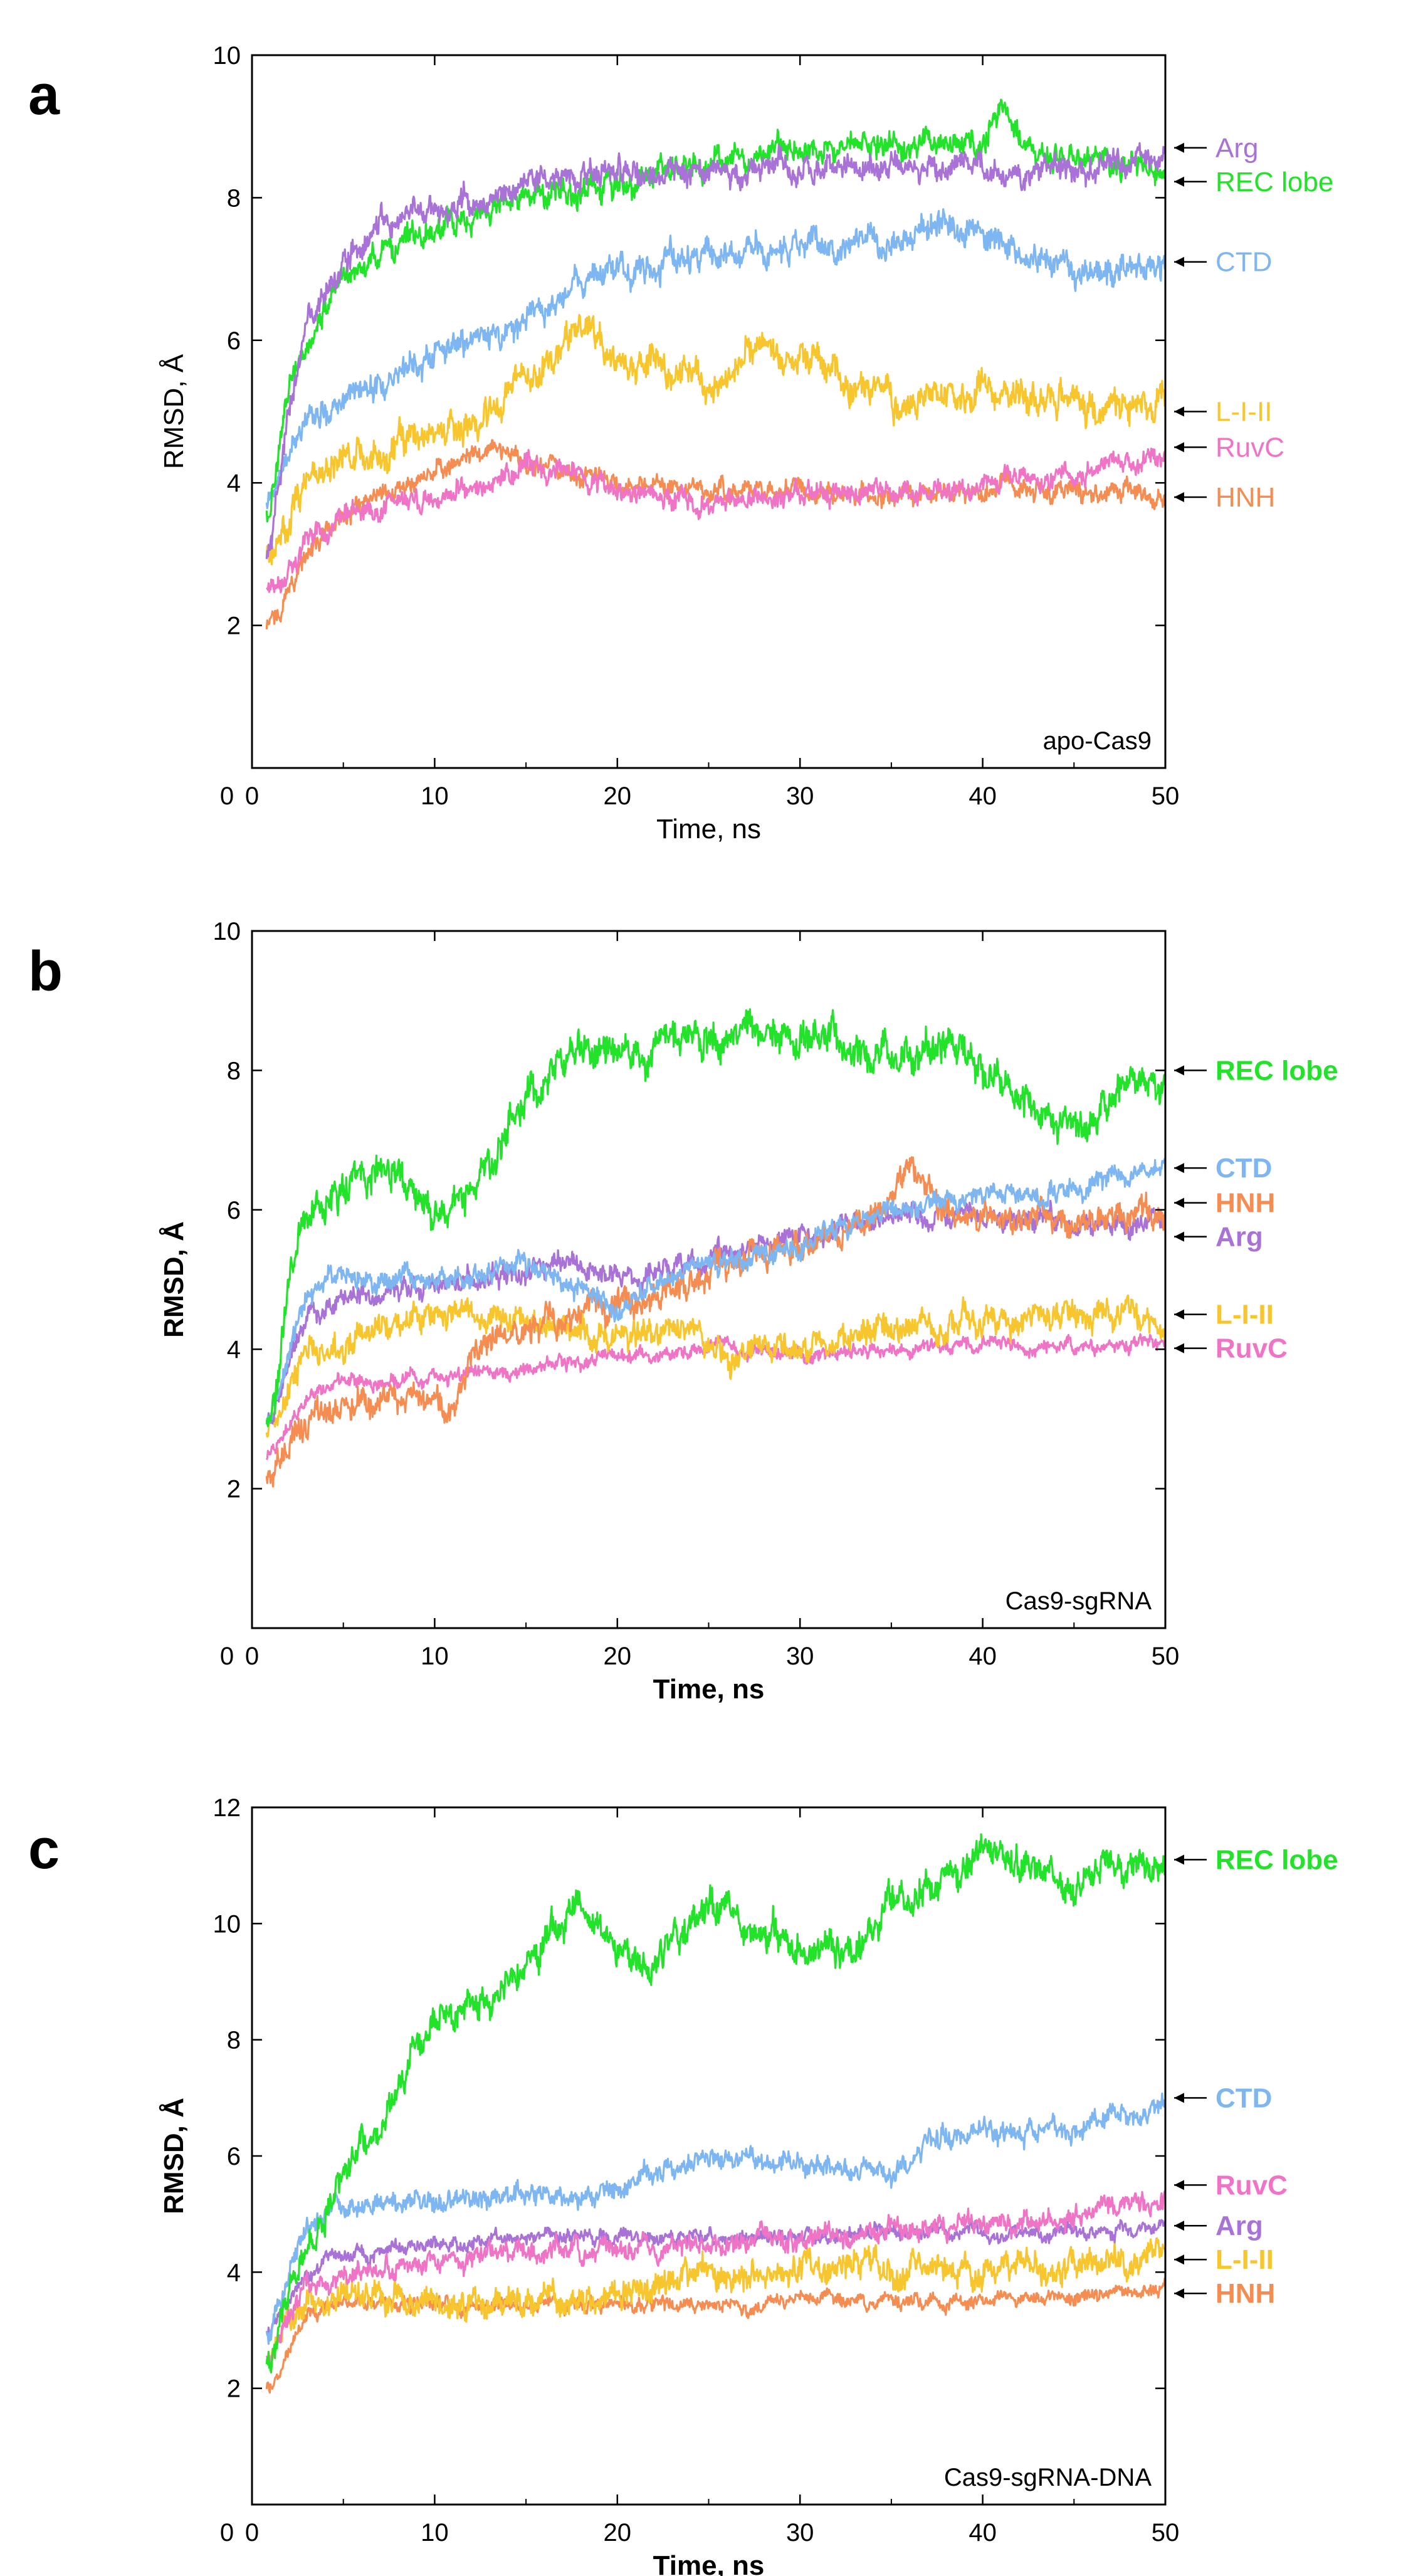 This screenshot has height=2576, width=1428. I want to click on panel-letter: a, so click(44, 95).